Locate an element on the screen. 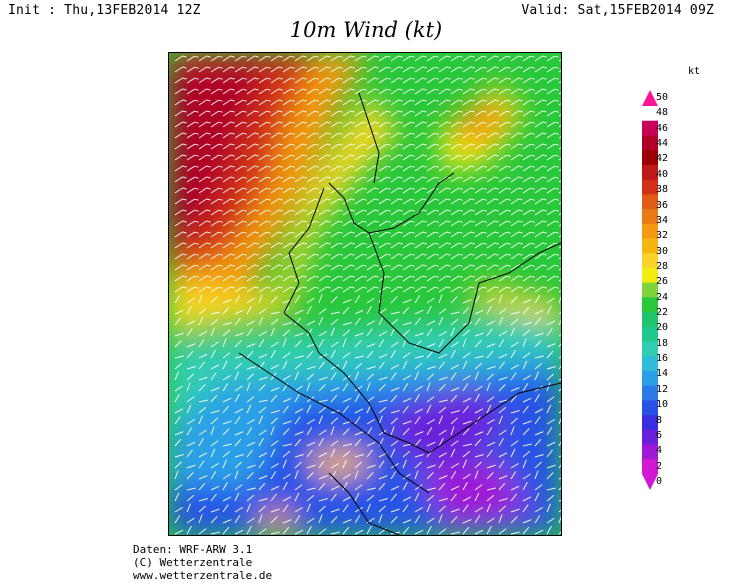 This screenshot has width=732, height=585. legend-tick-label: 36 is located at coordinates (662, 205).